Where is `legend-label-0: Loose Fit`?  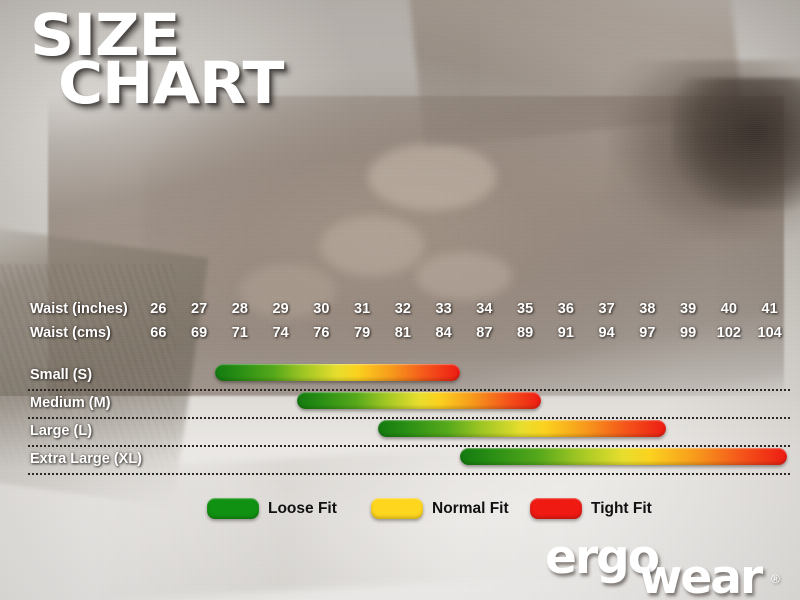
legend-label-0: Loose Fit is located at coordinates (302, 508).